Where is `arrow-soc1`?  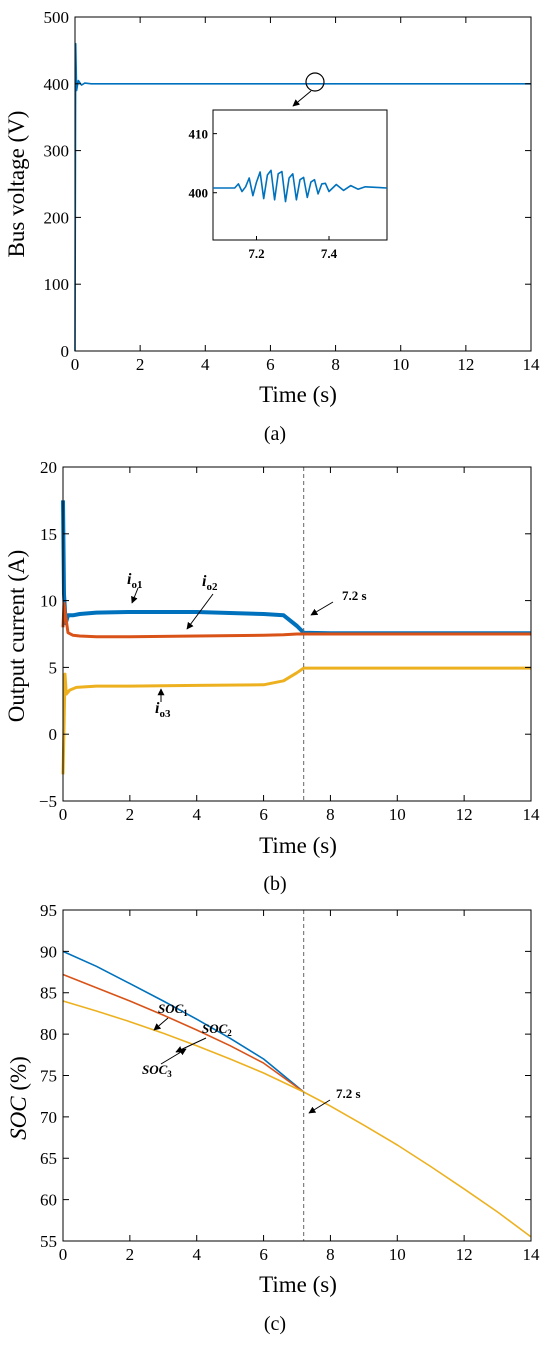 arrow-soc1 is located at coordinates (161, 1024).